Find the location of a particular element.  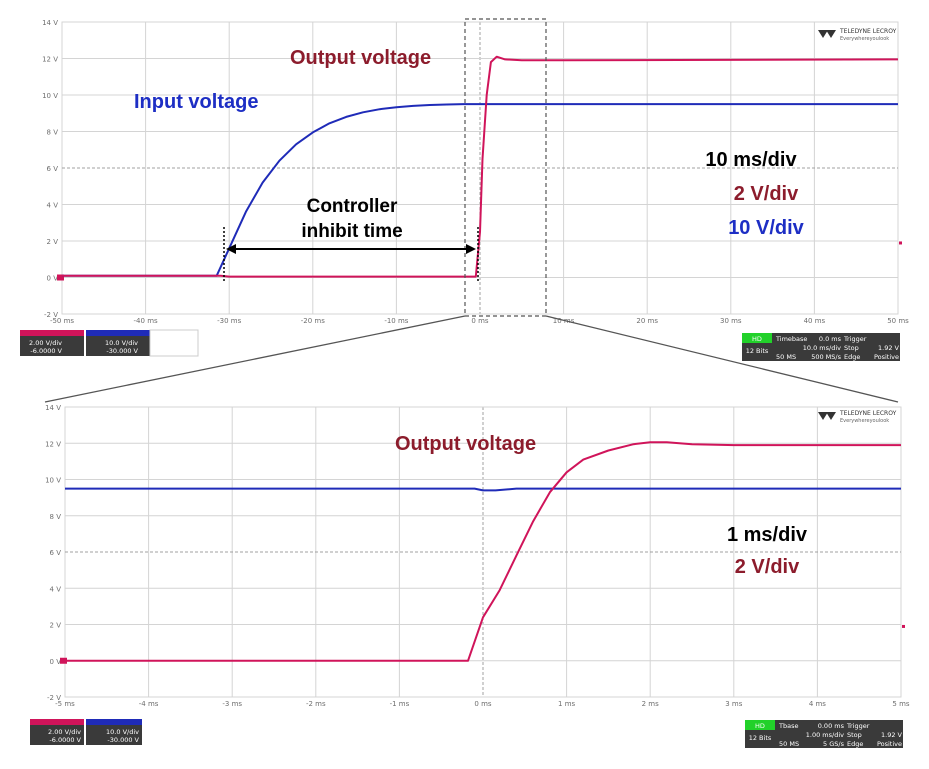

ch-input-offset-bottom: -30.000 V is located at coordinates (123, 740).